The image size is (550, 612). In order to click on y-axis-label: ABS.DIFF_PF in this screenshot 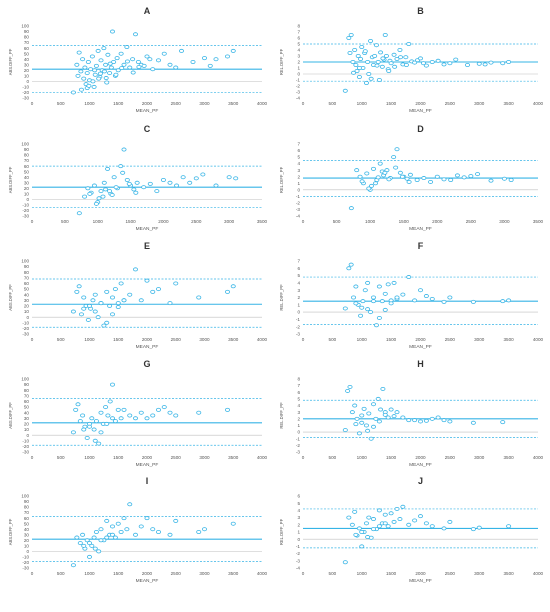, I will do `click(10, 531)`.